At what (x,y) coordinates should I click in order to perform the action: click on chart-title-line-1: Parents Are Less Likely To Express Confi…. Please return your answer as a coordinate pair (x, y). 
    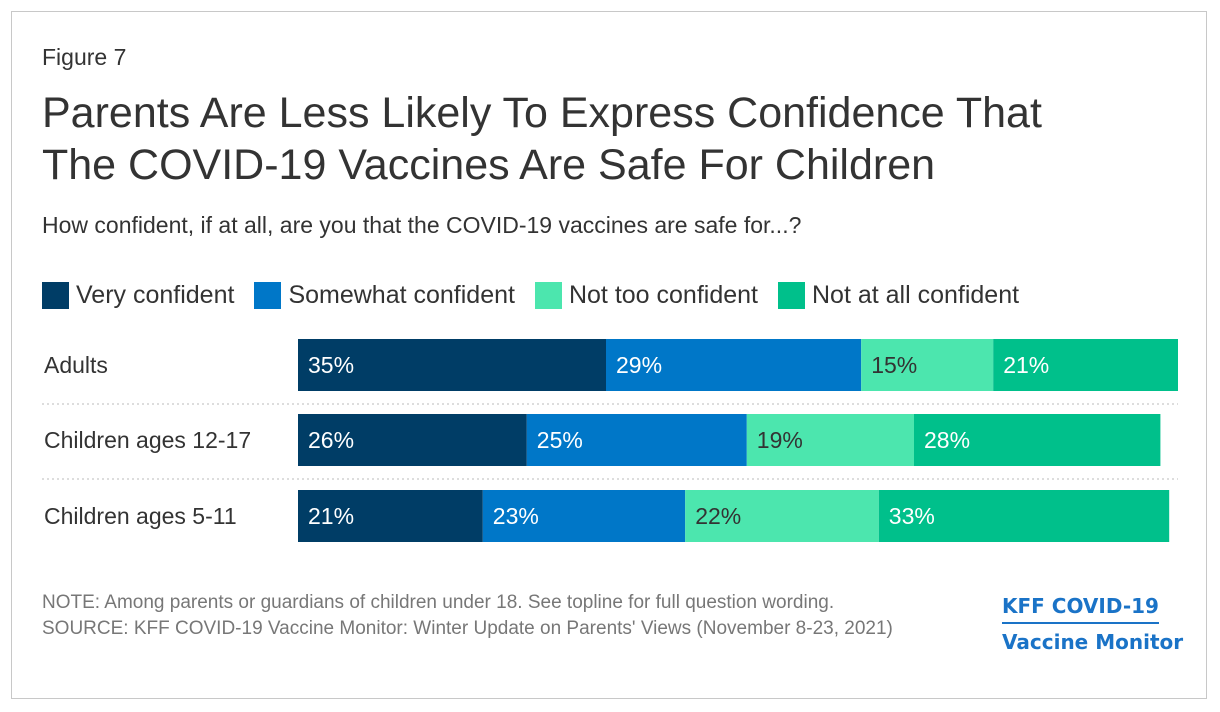
    Looking at the image, I should click on (542, 113).